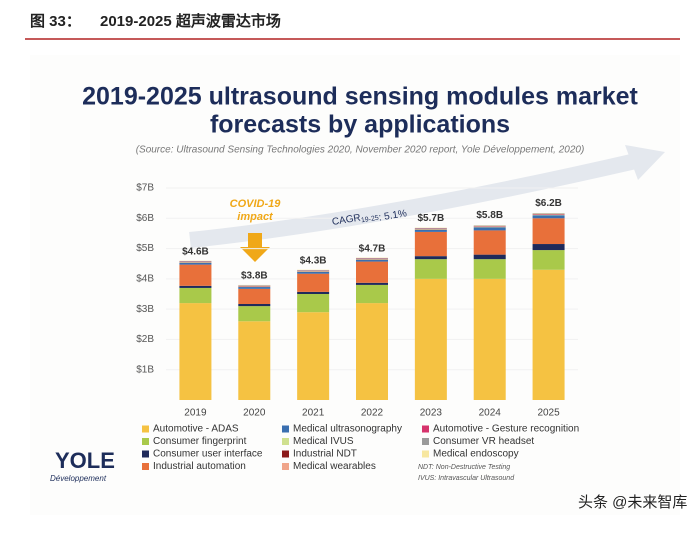  What do you see at coordinates (145, 218) in the screenshot?
I see `y-tick-label: $6B` at bounding box center [145, 218].